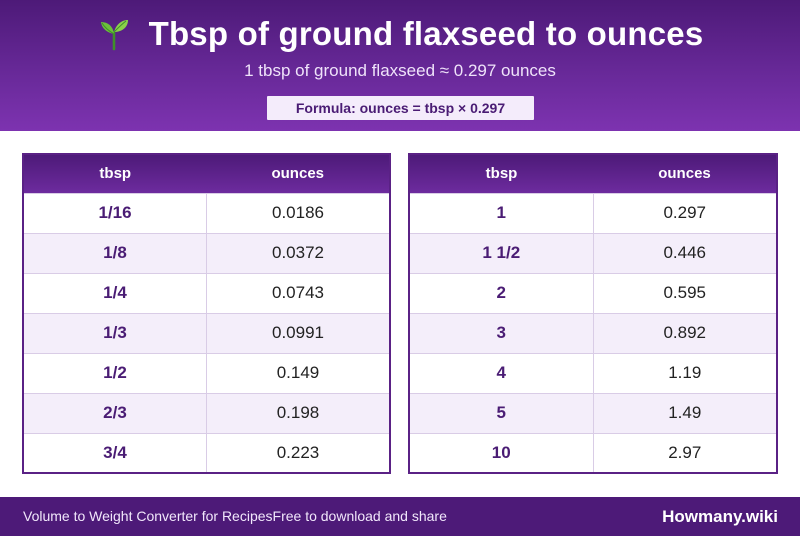  Describe the element at coordinates (501, 292) in the screenshot. I see `tbsp-cell: 2` at that location.